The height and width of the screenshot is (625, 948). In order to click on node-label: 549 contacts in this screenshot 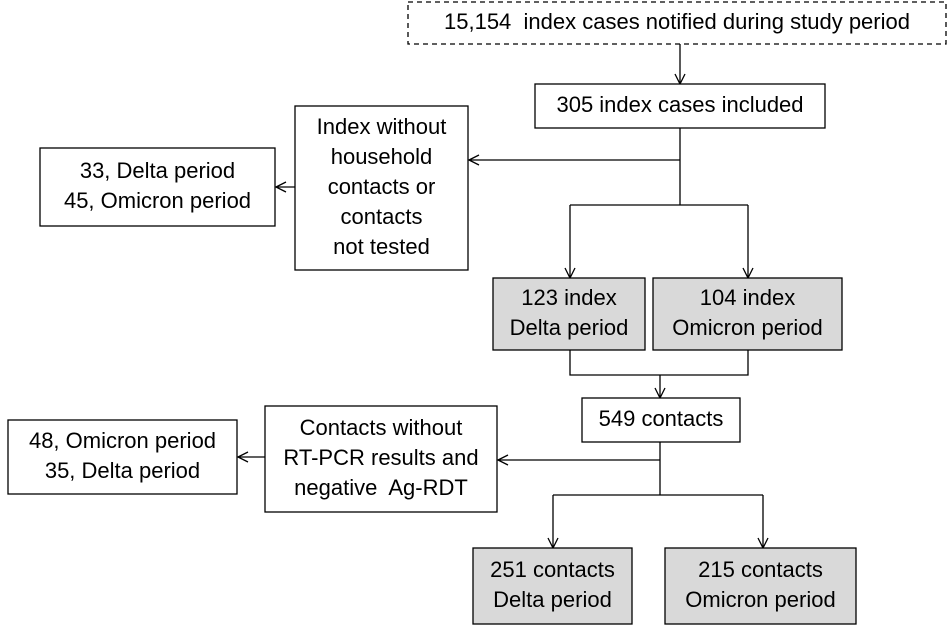, I will do `click(661, 418)`.